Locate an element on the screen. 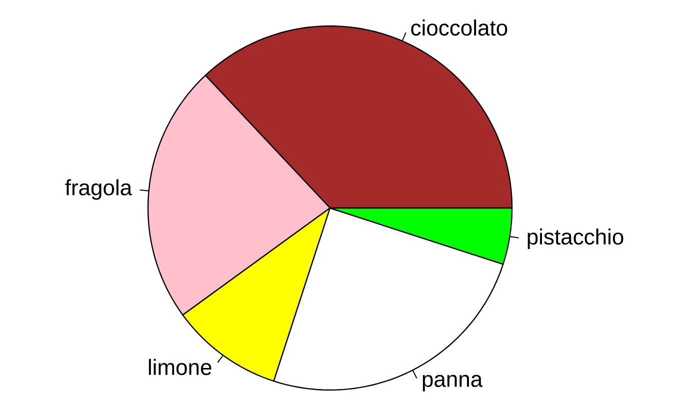  slice-label: fragola is located at coordinates (98, 189).